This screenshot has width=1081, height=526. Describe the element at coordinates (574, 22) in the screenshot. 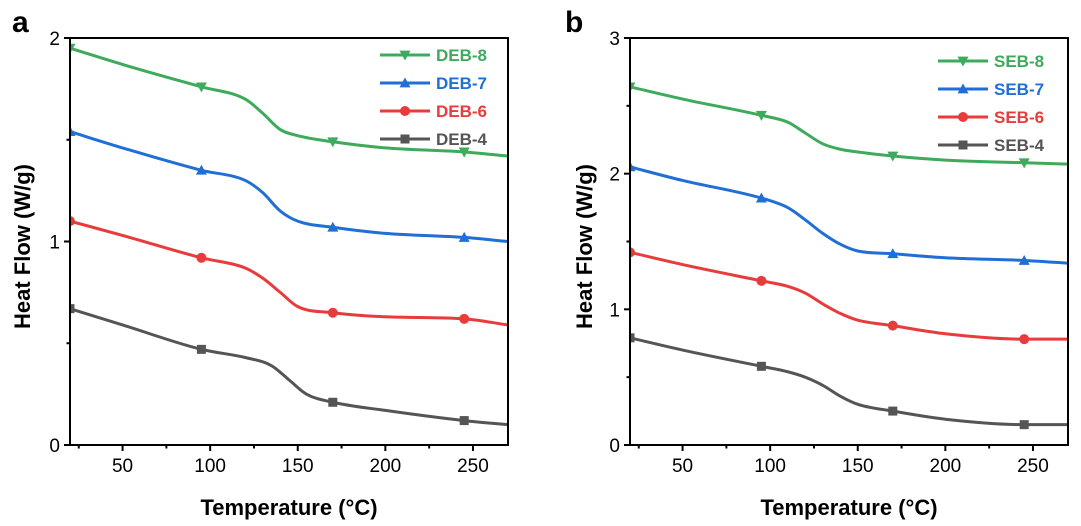

I see `panel-label: b` at that location.